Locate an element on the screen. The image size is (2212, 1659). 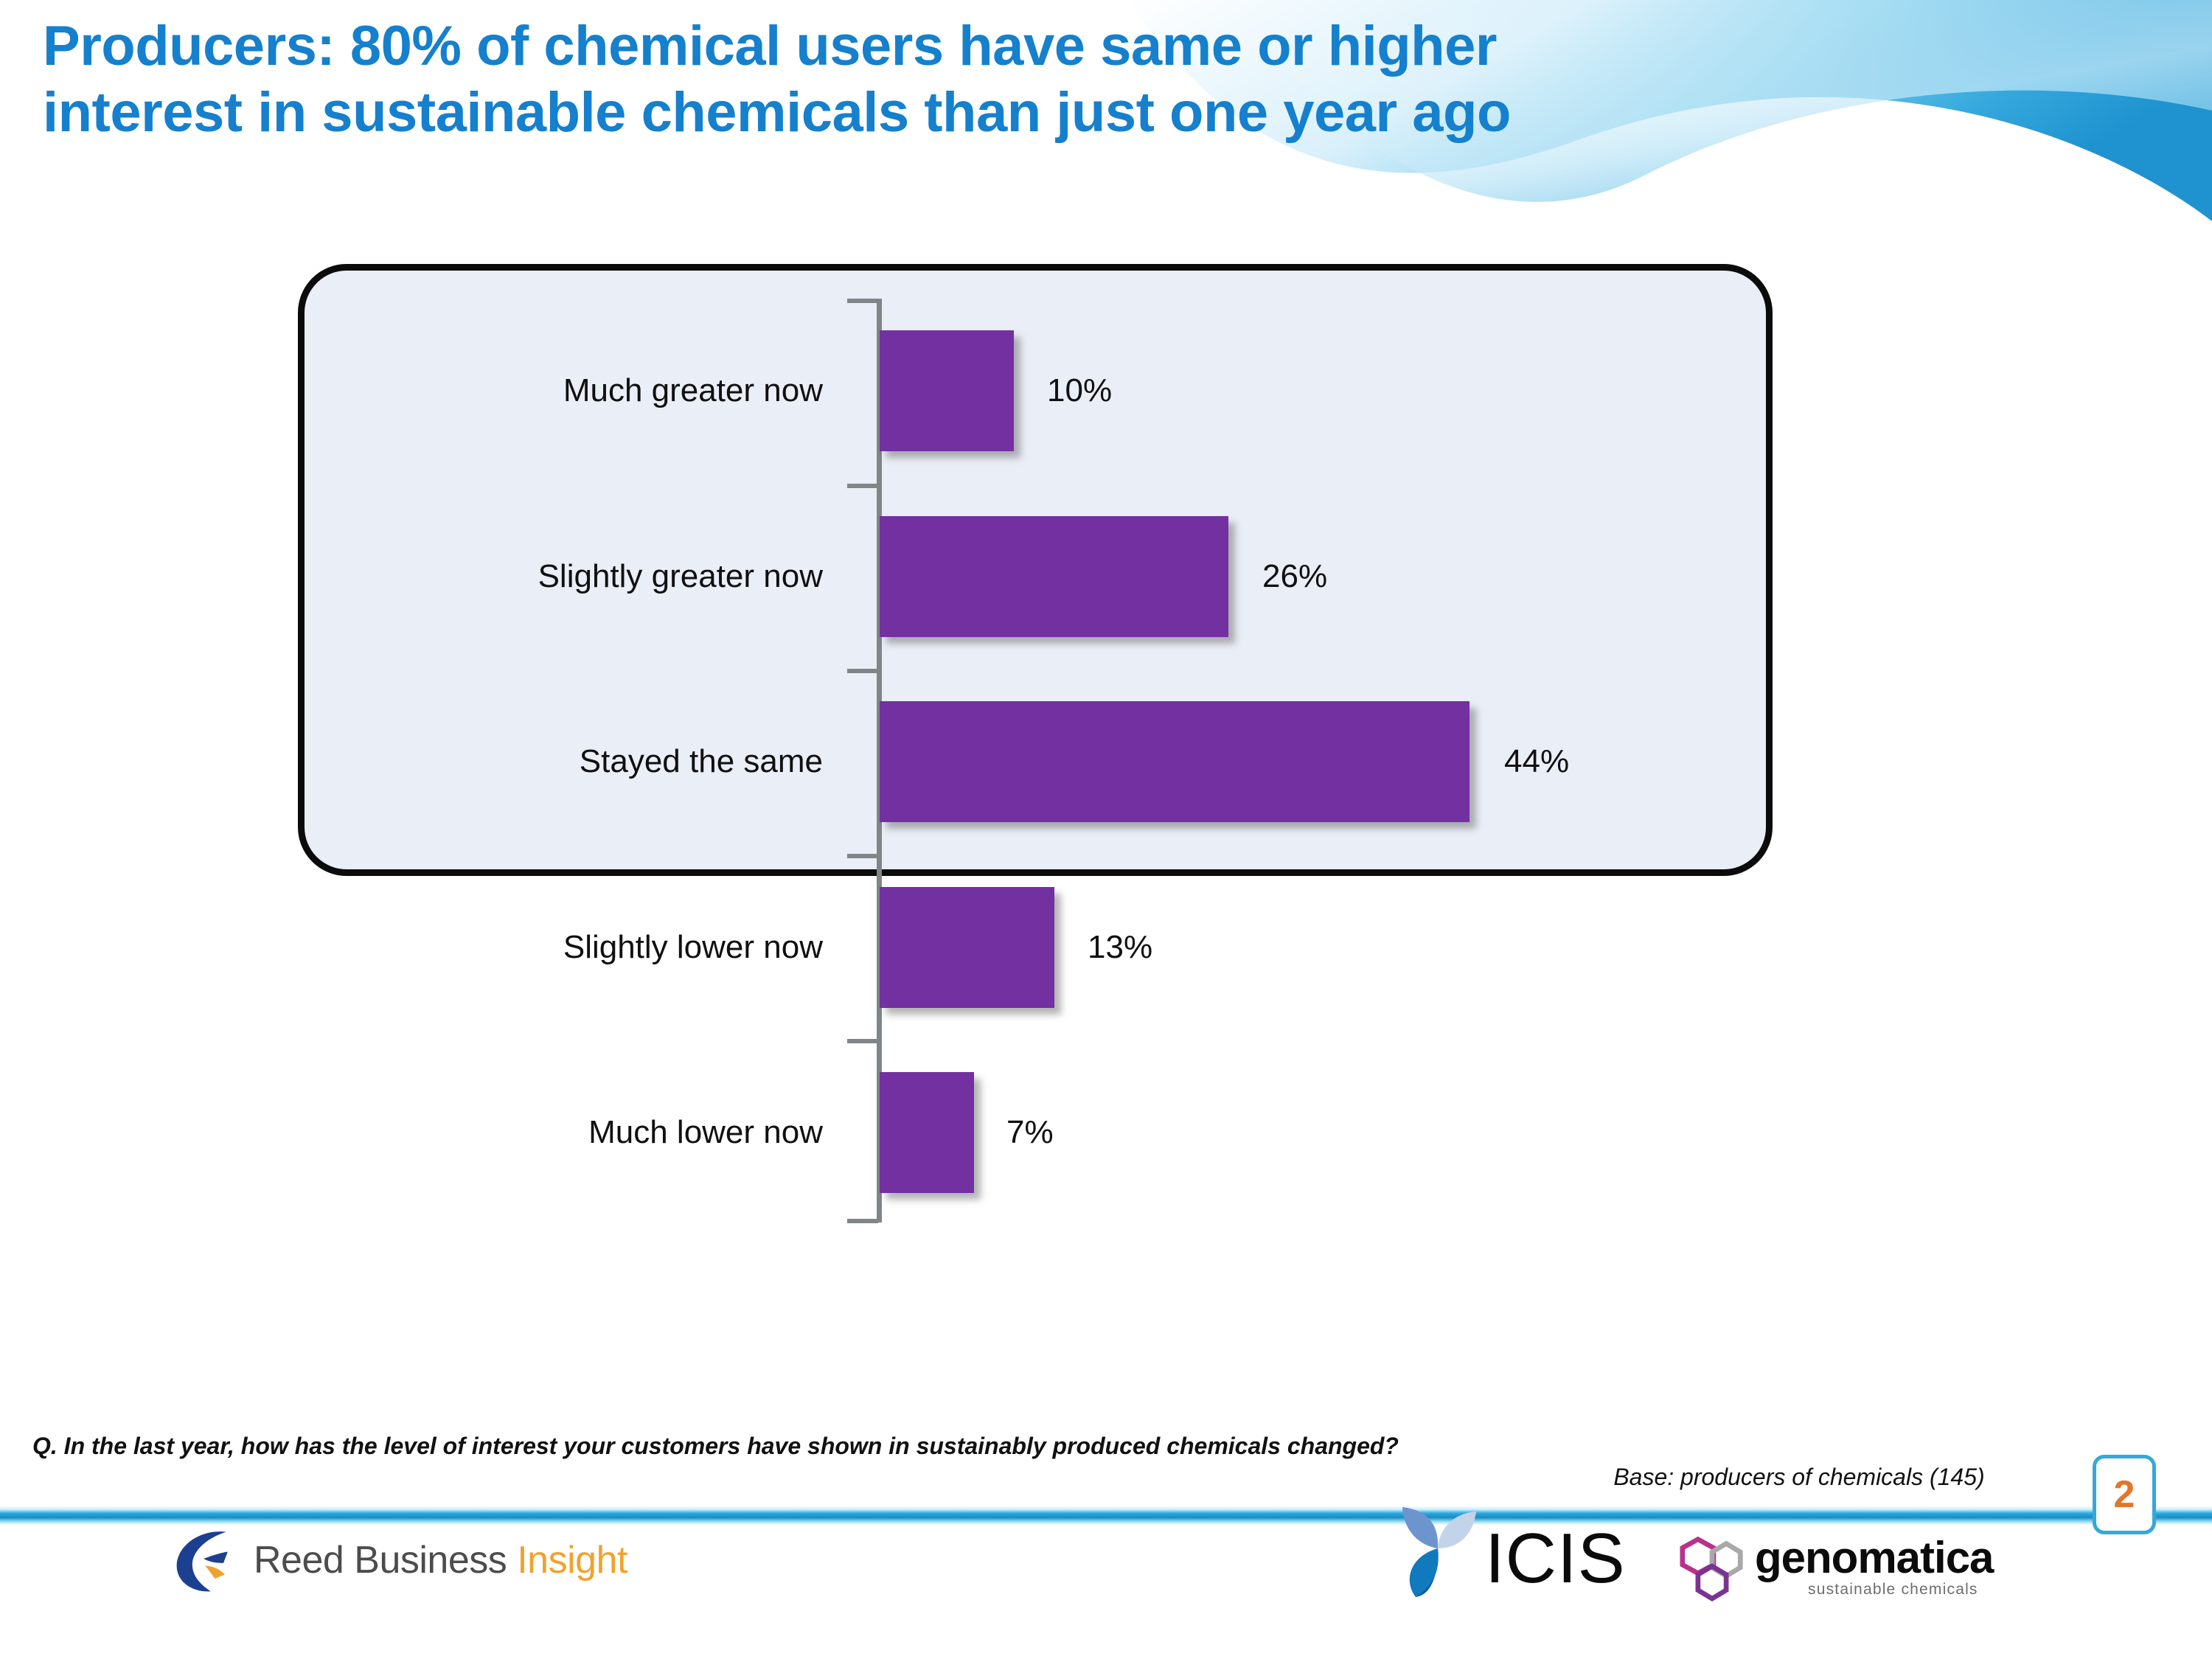
icis-logo-text: ICIS is located at coordinates (1555, 1558).